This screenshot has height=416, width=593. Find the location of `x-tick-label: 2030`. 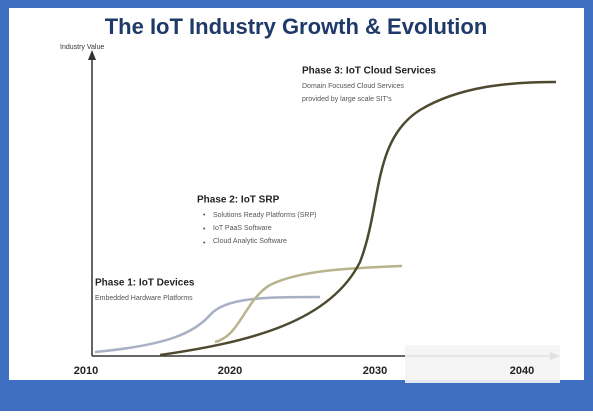

x-tick-label: 2030 is located at coordinates (375, 371).